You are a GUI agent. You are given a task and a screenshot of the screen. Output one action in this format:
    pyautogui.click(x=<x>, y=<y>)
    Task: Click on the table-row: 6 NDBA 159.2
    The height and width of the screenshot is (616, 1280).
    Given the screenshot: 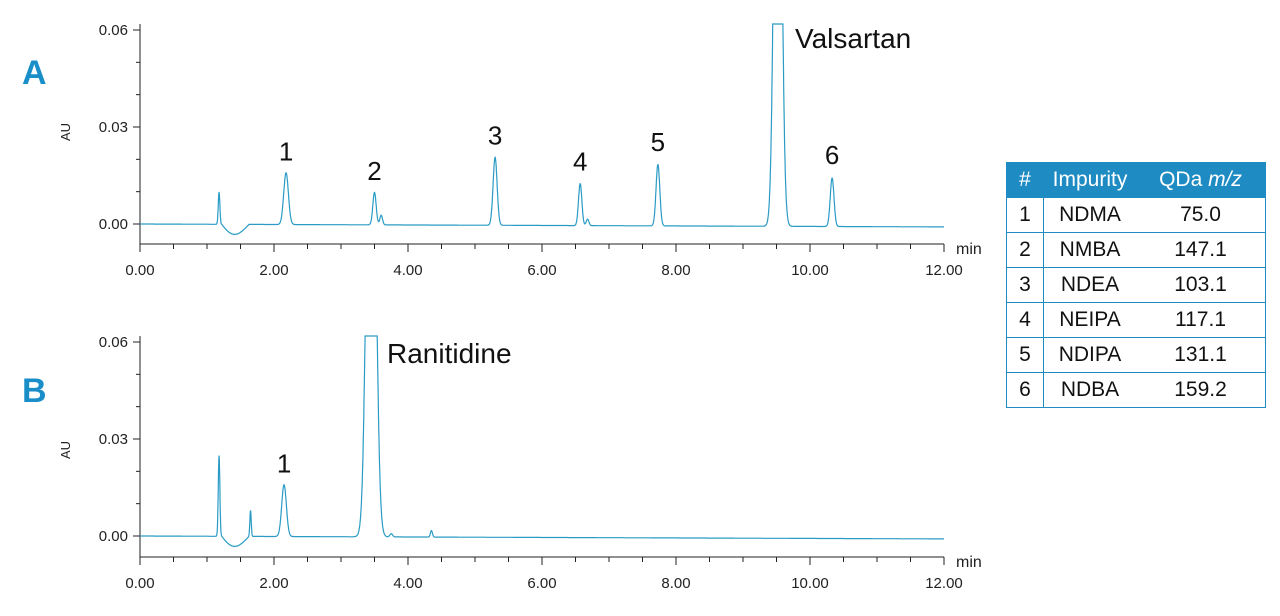 What is the action you would take?
    pyautogui.click(x=1136, y=390)
    